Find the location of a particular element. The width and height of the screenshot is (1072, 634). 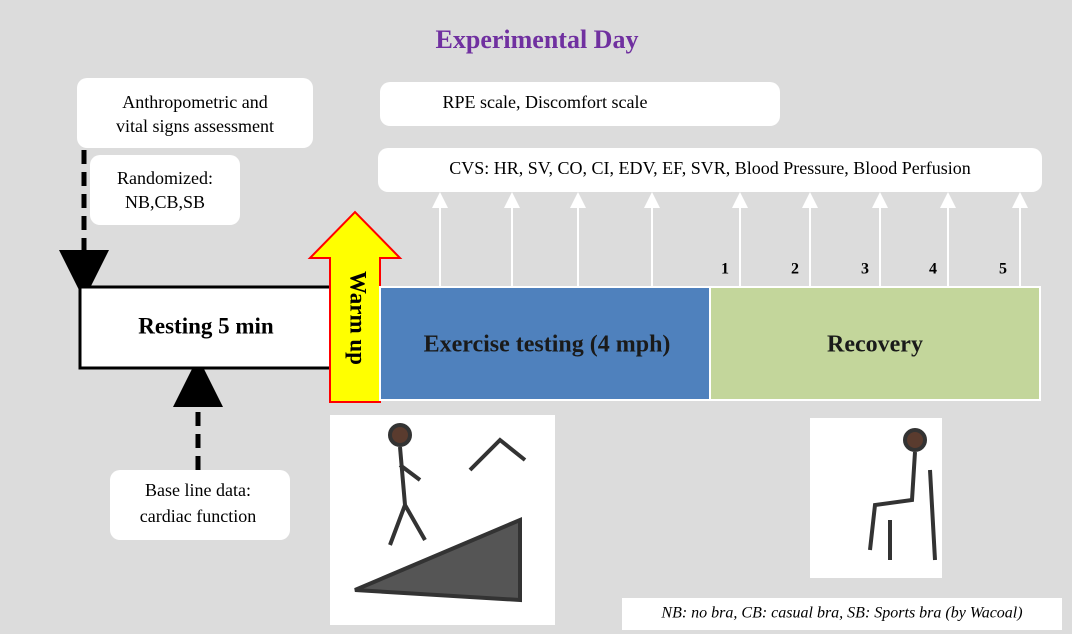

phase-label: Recovery is located at coordinates (875, 345).